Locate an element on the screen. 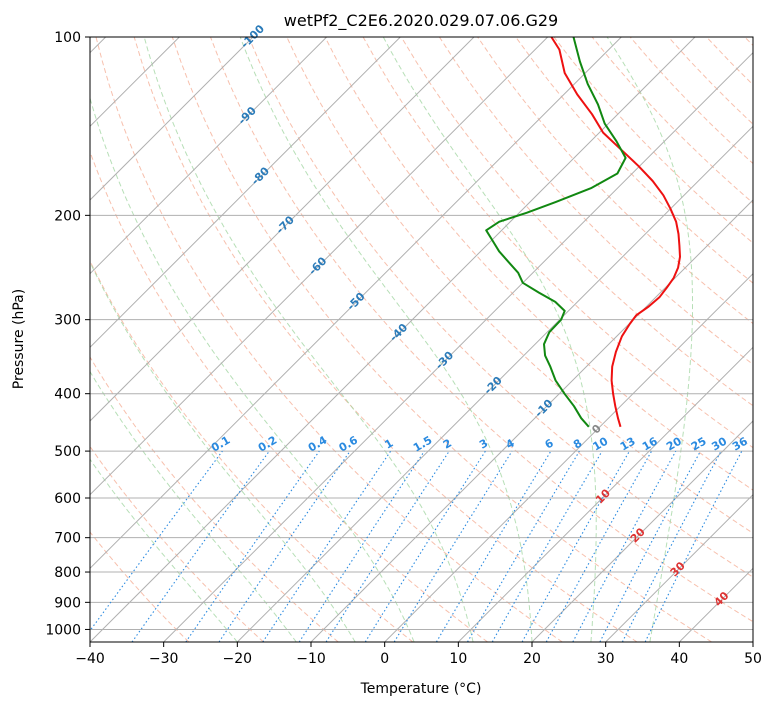 This screenshot has height=708, width=775. x-tick-label: 10 is located at coordinates (458, 659).